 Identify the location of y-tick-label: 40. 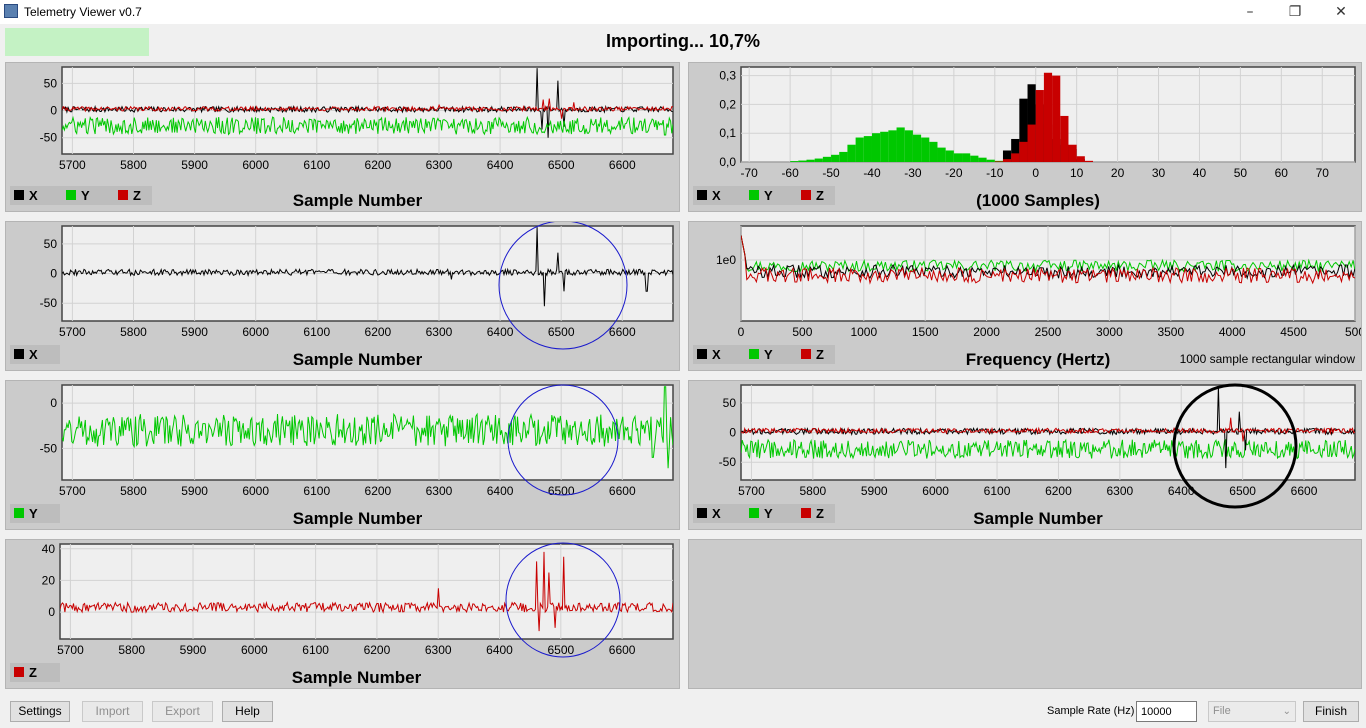
(49, 549).